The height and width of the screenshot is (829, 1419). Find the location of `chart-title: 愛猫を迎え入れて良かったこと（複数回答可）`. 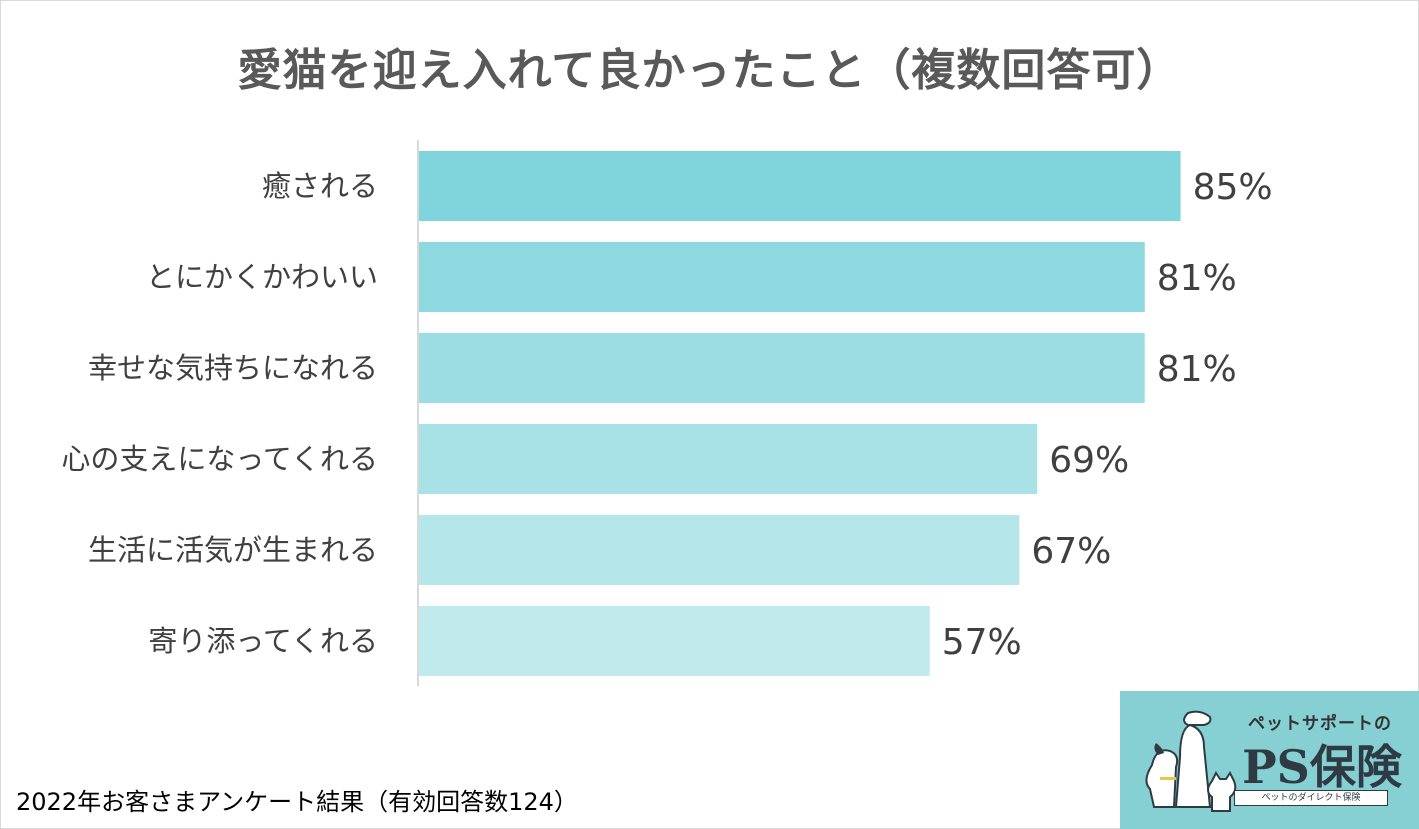

chart-title: 愛猫を迎え入れて良かったこと（複数回答可） is located at coordinates (709, 70).